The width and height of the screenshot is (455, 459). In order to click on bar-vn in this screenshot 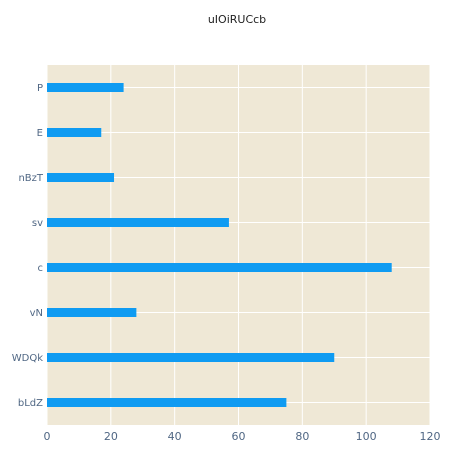, I will do `click(92, 312)`.